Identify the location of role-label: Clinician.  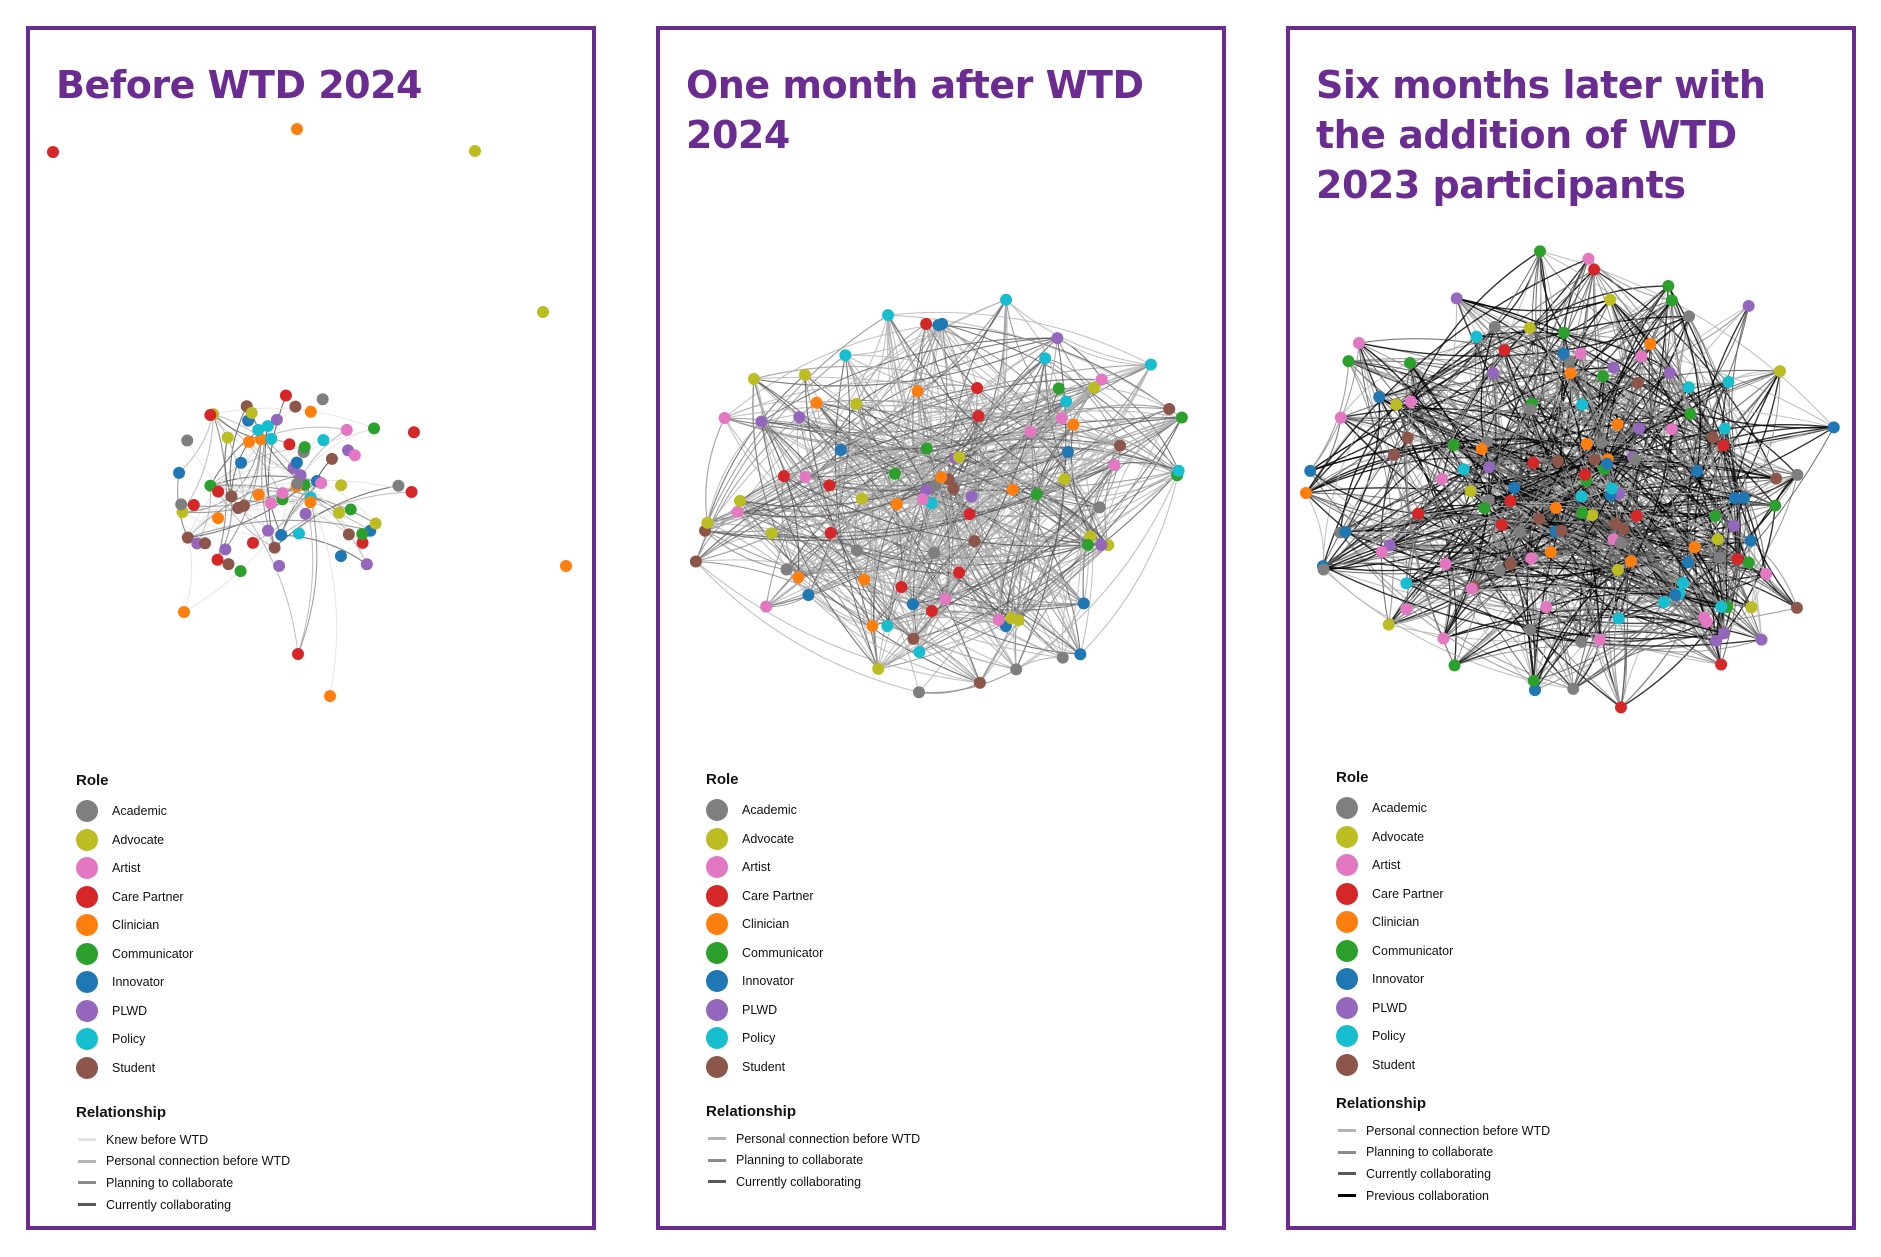
(136, 925).